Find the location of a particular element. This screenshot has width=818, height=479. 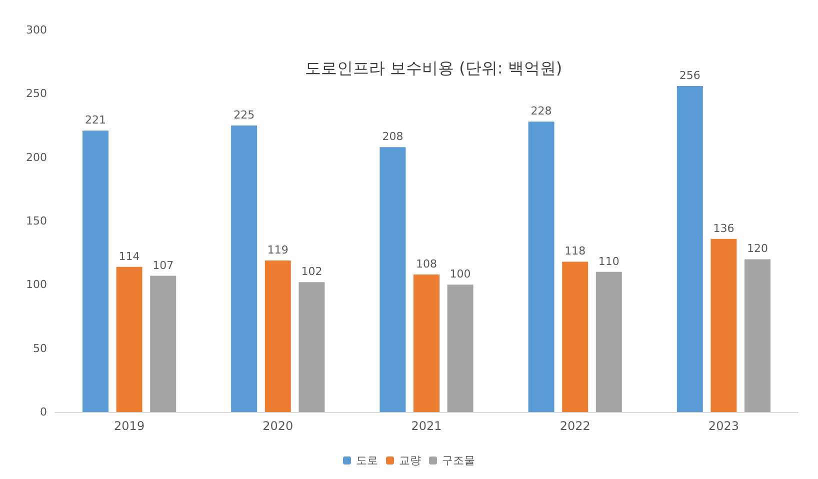

x-tick-label: 2023 is located at coordinates (723, 426).